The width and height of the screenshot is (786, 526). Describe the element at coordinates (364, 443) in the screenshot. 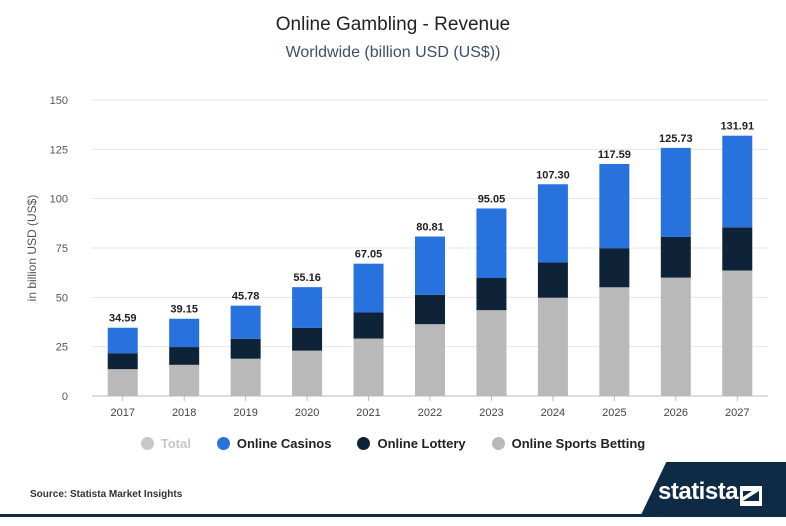

I see `legend-dot-online-lottery-icon` at that location.